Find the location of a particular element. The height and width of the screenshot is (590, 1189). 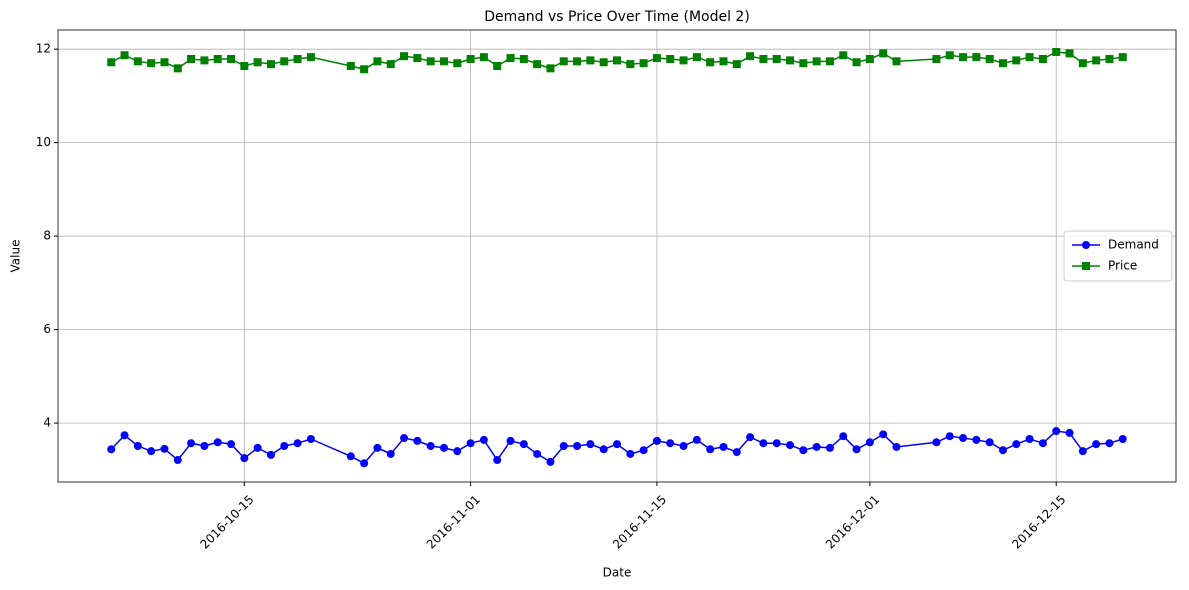

x-tick-label: 2016-11-01 is located at coordinates (453, 521).